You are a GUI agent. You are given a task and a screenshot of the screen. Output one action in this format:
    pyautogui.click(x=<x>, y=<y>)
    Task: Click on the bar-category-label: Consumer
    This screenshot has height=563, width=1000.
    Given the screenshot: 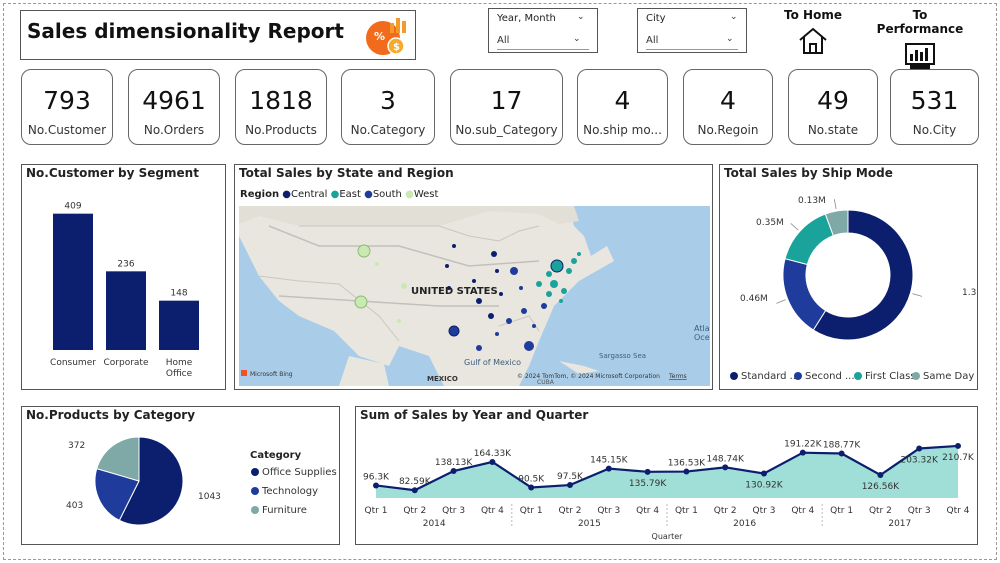 What is the action you would take?
    pyautogui.click(x=73, y=363)
    